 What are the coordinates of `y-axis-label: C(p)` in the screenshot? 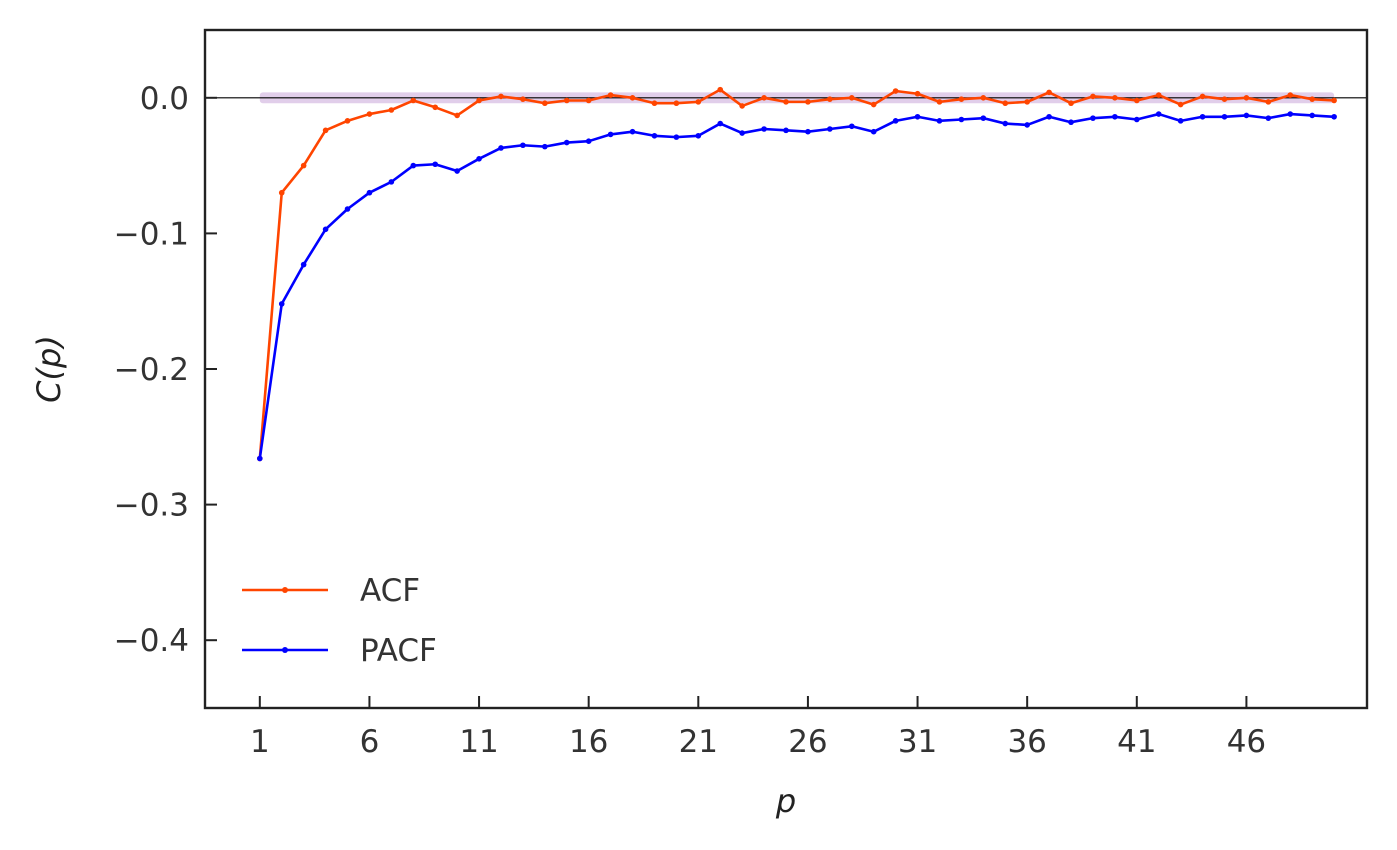 It's located at (49, 369).